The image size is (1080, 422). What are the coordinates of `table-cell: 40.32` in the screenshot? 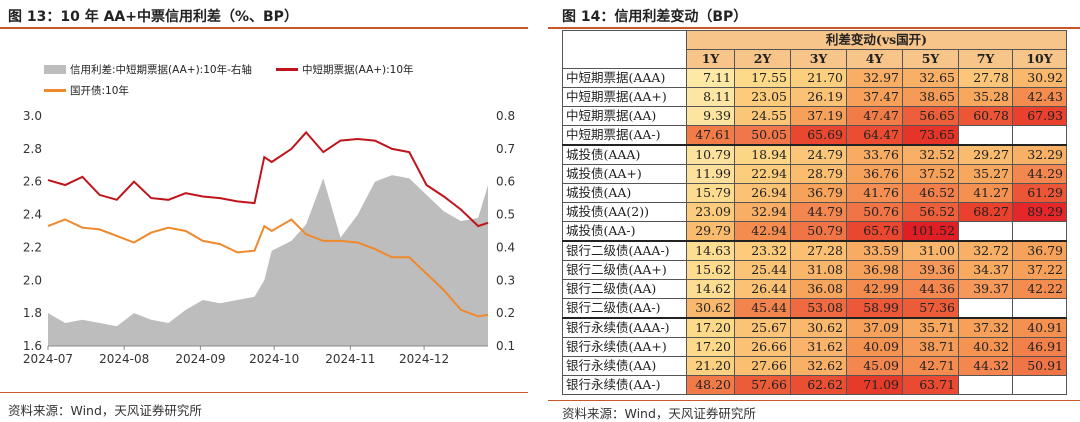 It's located at (985, 347).